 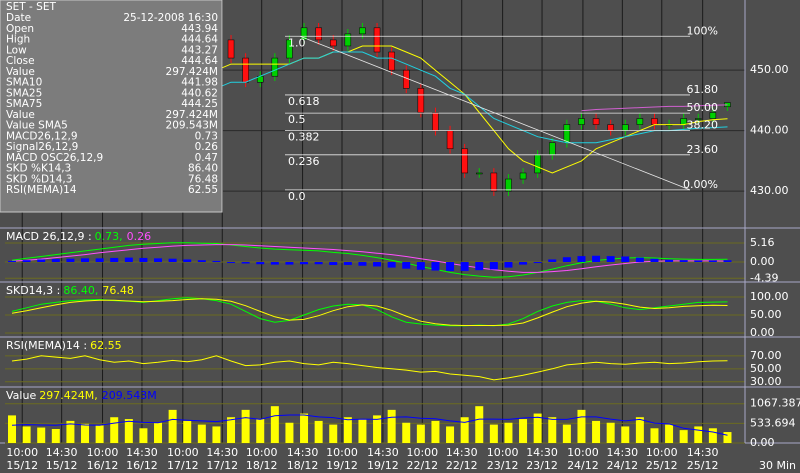 I want to click on info-label: Signal26,12,9, so click(x=42, y=147).